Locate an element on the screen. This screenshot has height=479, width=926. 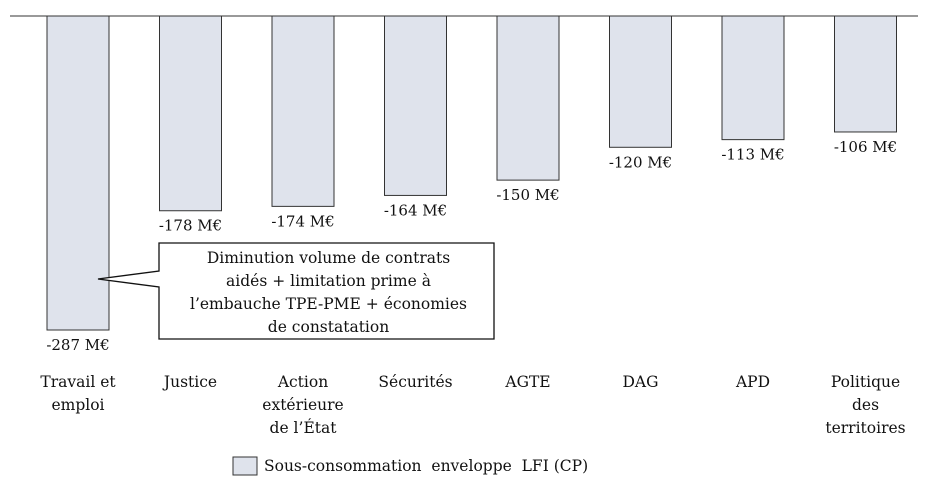
category-label-line: Sécurités is located at coordinates (415, 382).